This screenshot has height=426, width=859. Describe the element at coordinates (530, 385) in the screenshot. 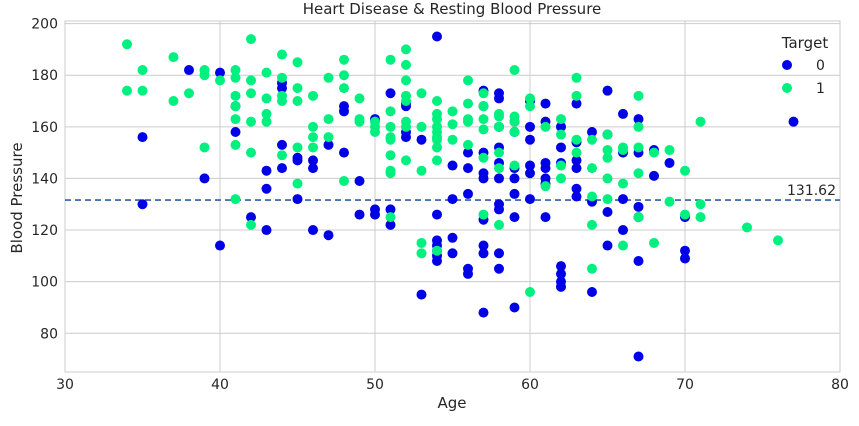

I see `x-tick-label: 60` at that location.